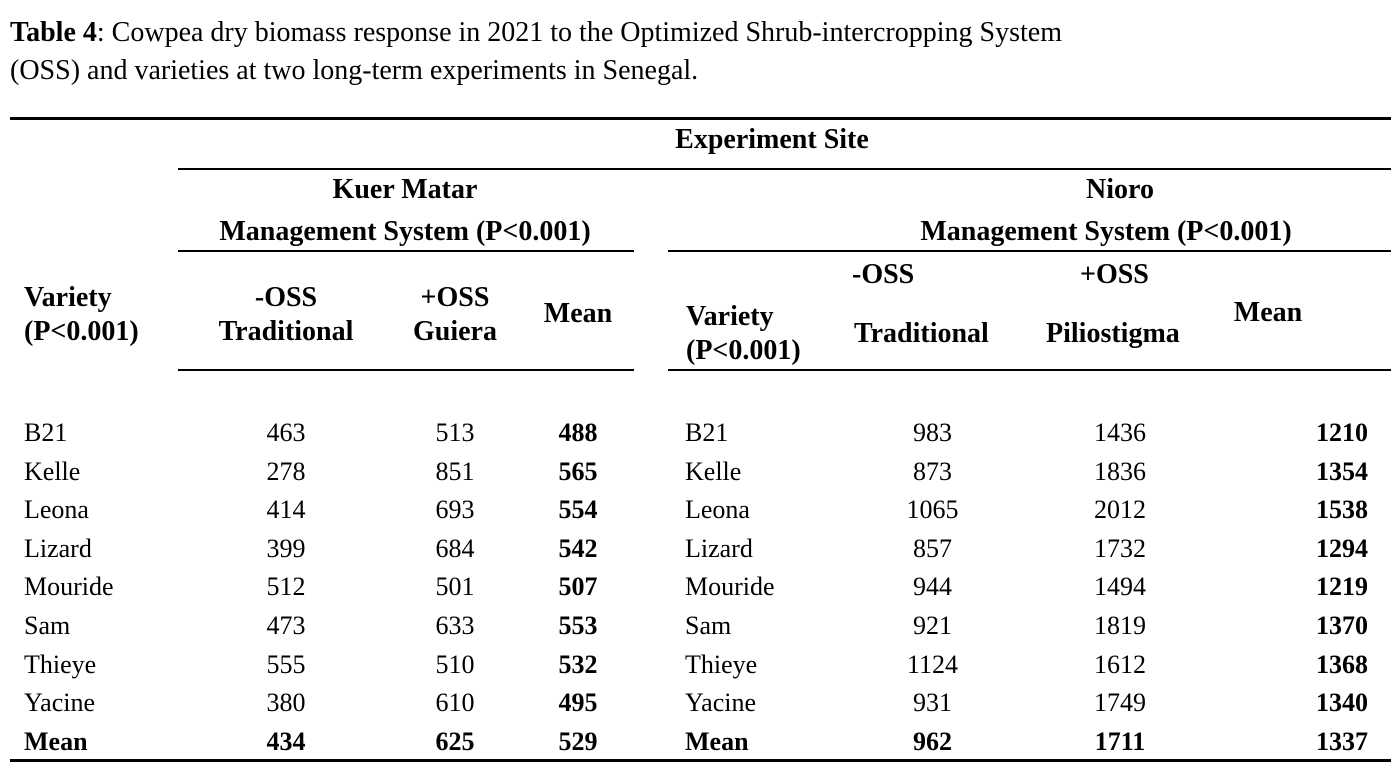 This screenshot has height=780, width=1396. What do you see at coordinates (1120, 189) in the screenshot?
I see `site-header-nioro: Nioro` at bounding box center [1120, 189].